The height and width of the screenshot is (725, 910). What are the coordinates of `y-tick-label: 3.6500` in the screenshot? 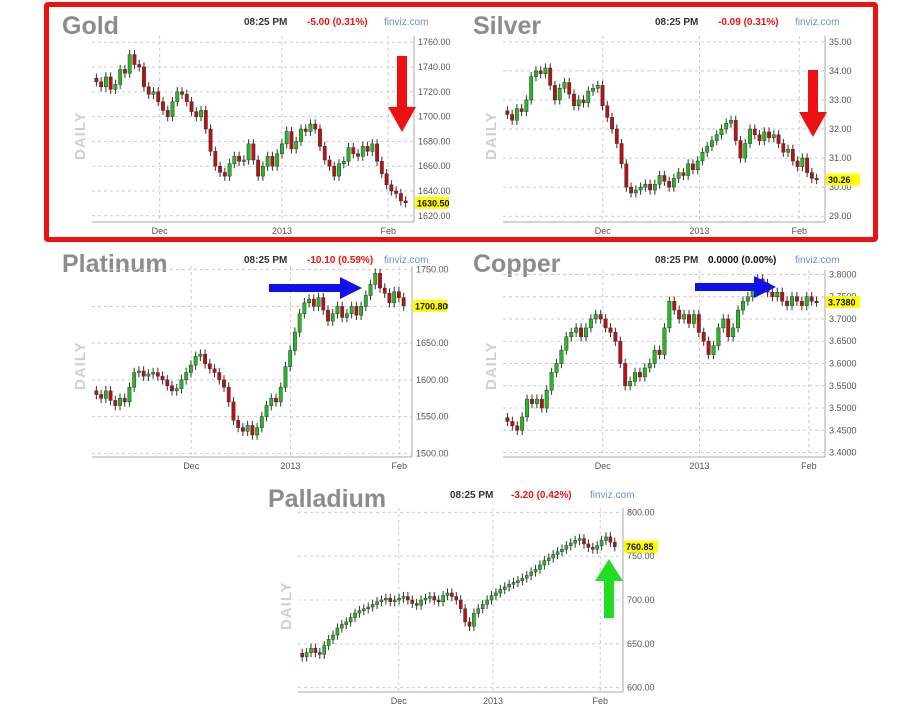 It's located at (843, 341).